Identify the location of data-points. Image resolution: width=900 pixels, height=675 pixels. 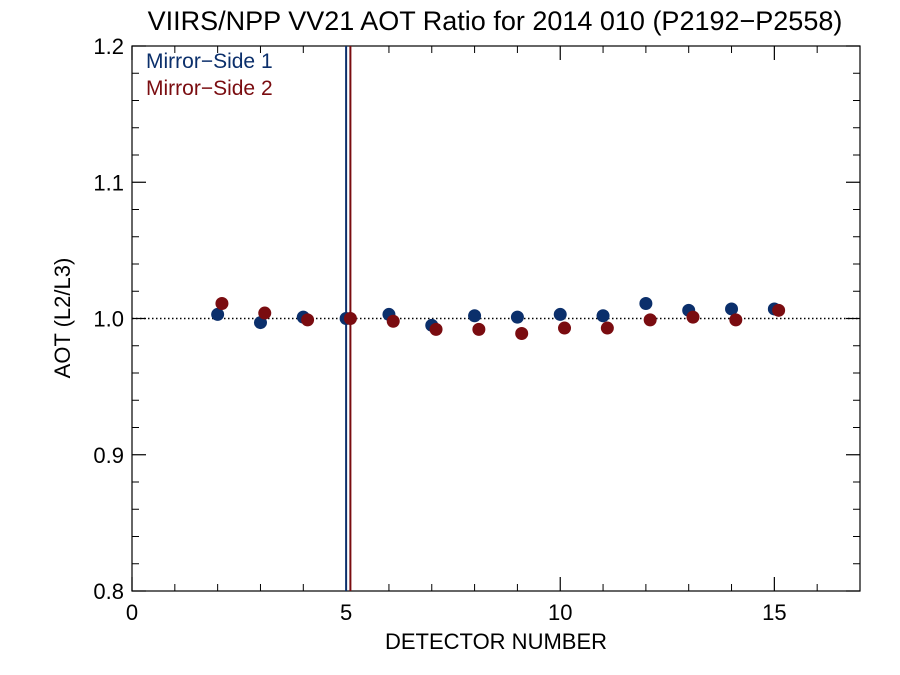
(498, 318).